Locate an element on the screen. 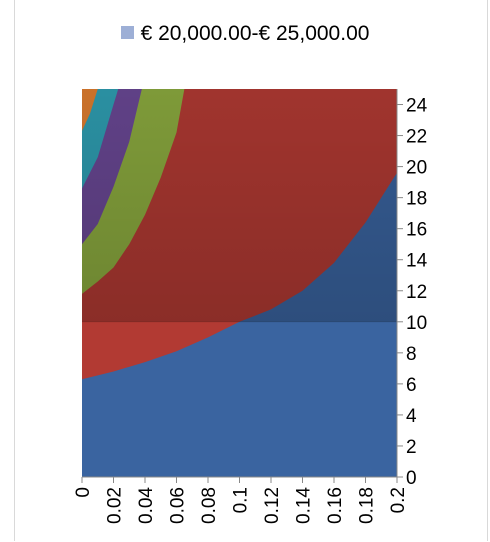  y-tick-label: 2 is located at coordinates (411, 447).